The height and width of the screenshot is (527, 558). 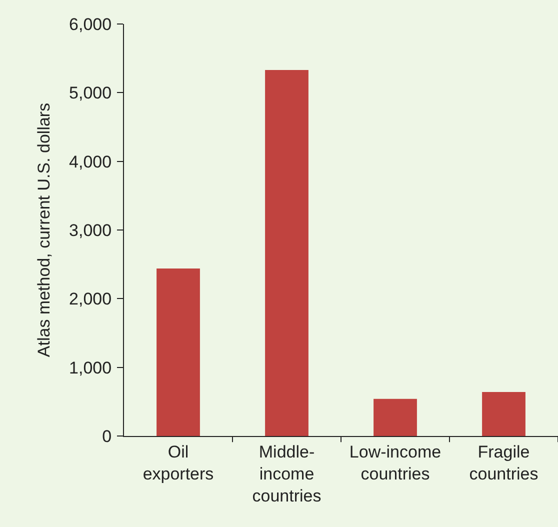 What do you see at coordinates (287, 474) in the screenshot?
I see `x-tick-label: Middle-income countries` at bounding box center [287, 474].